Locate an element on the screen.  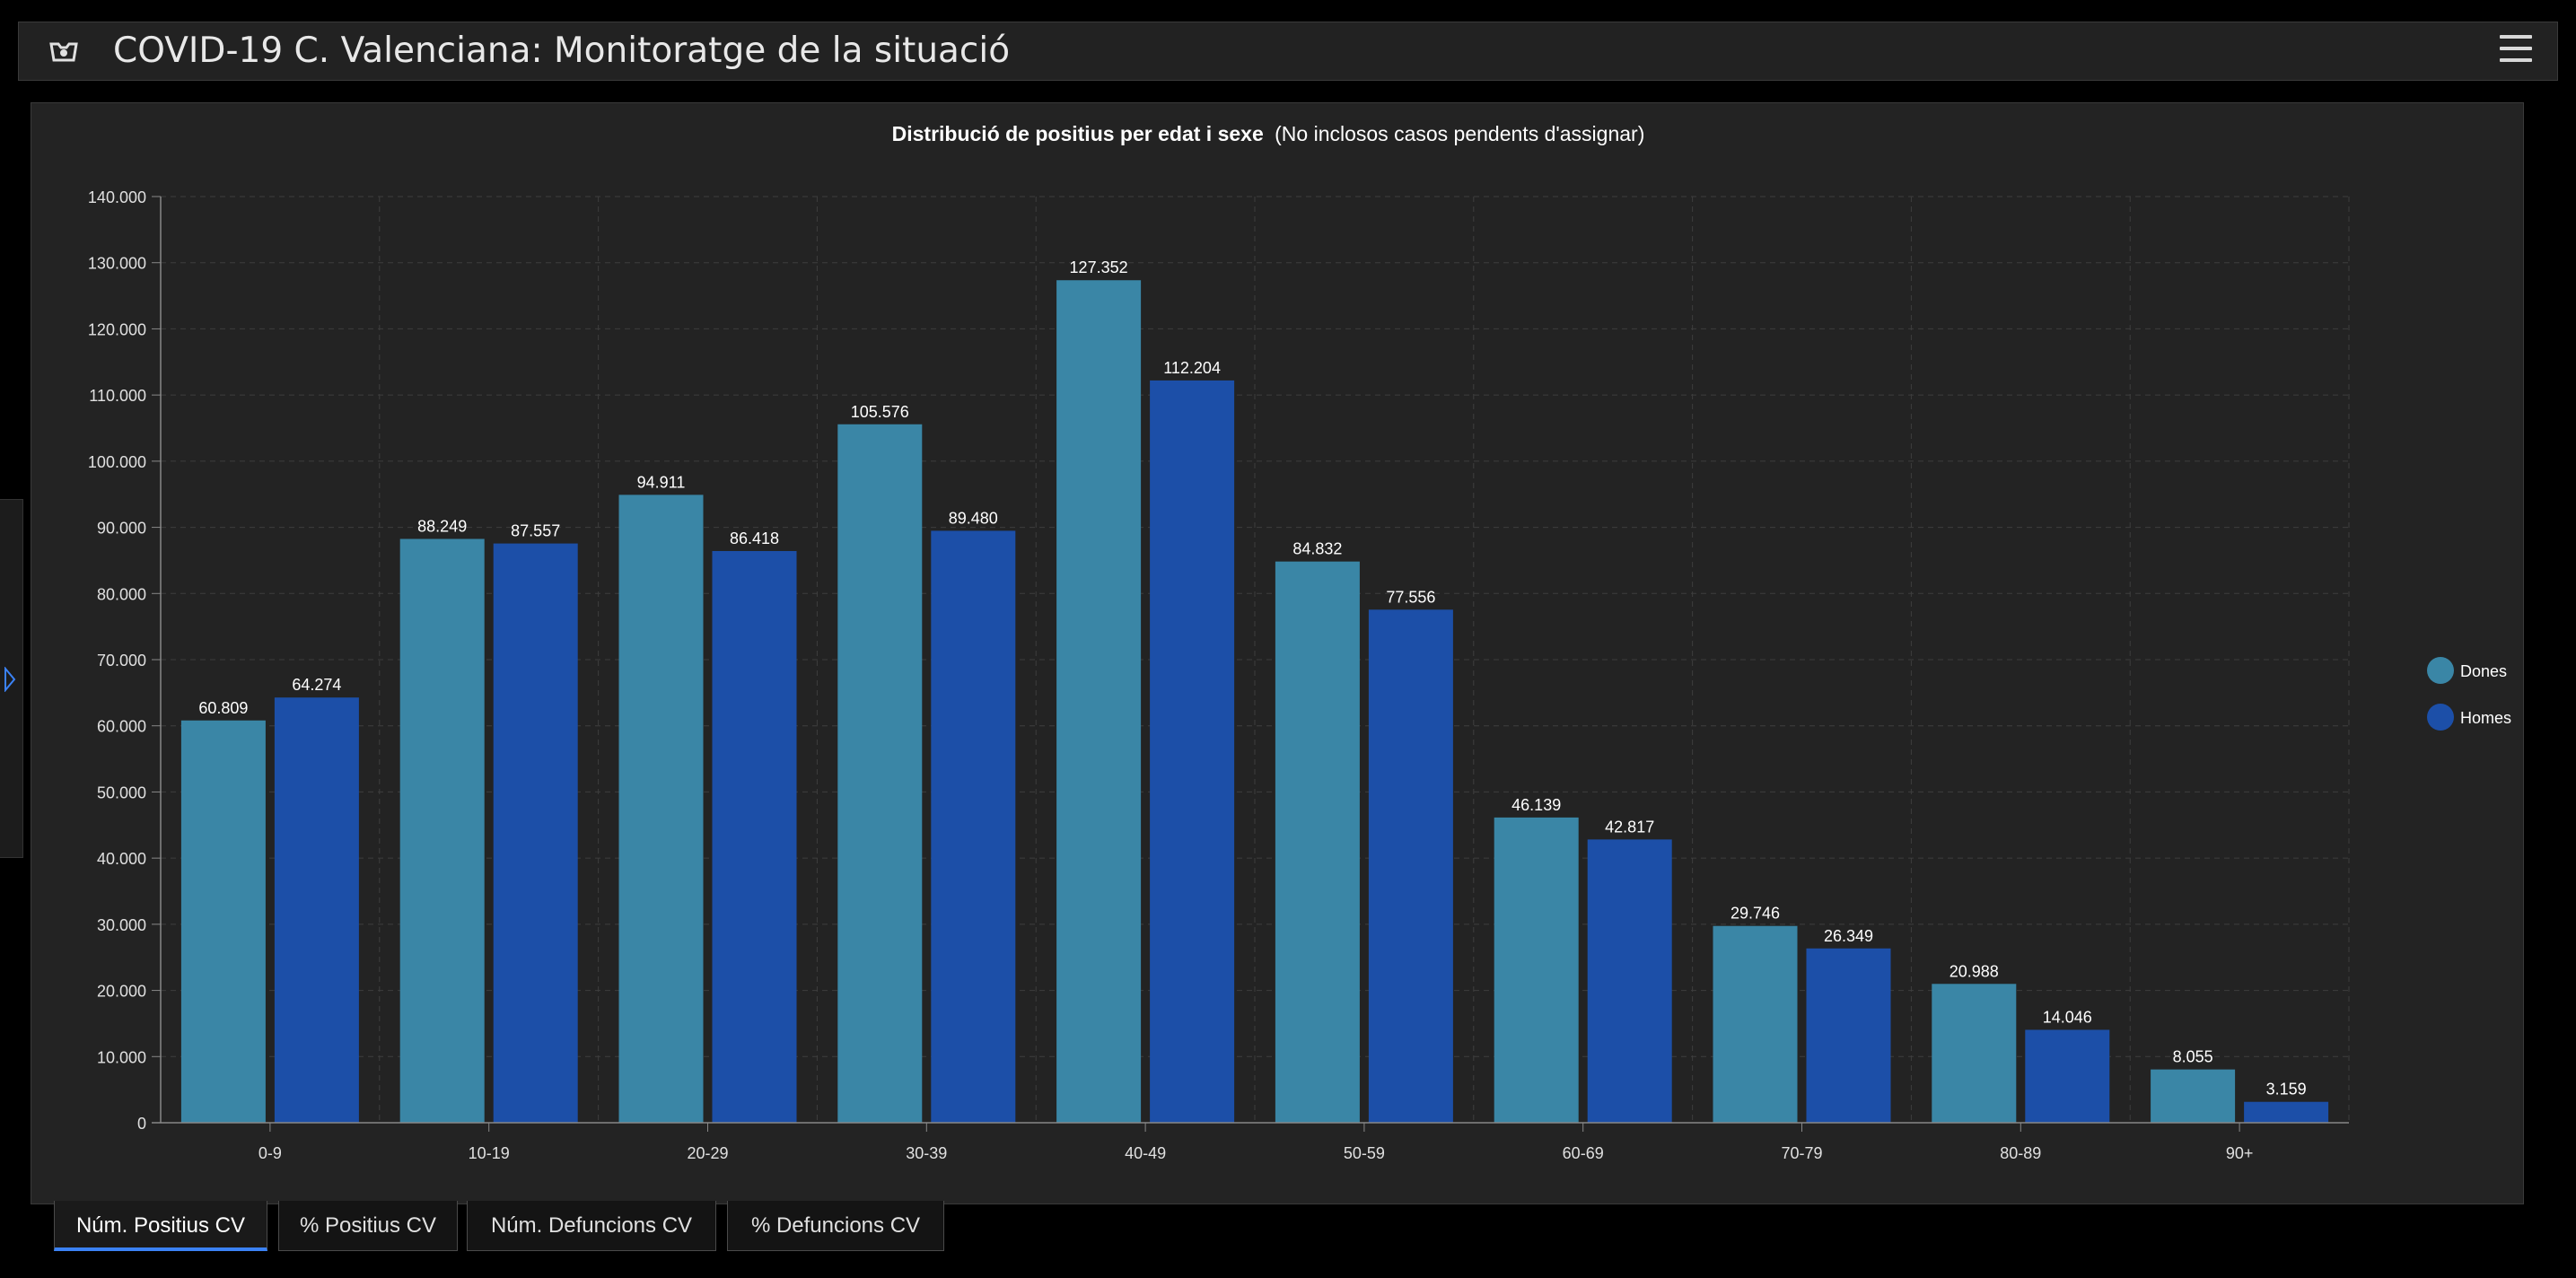
y-tick-label: 30.000 is located at coordinates (121, 925).